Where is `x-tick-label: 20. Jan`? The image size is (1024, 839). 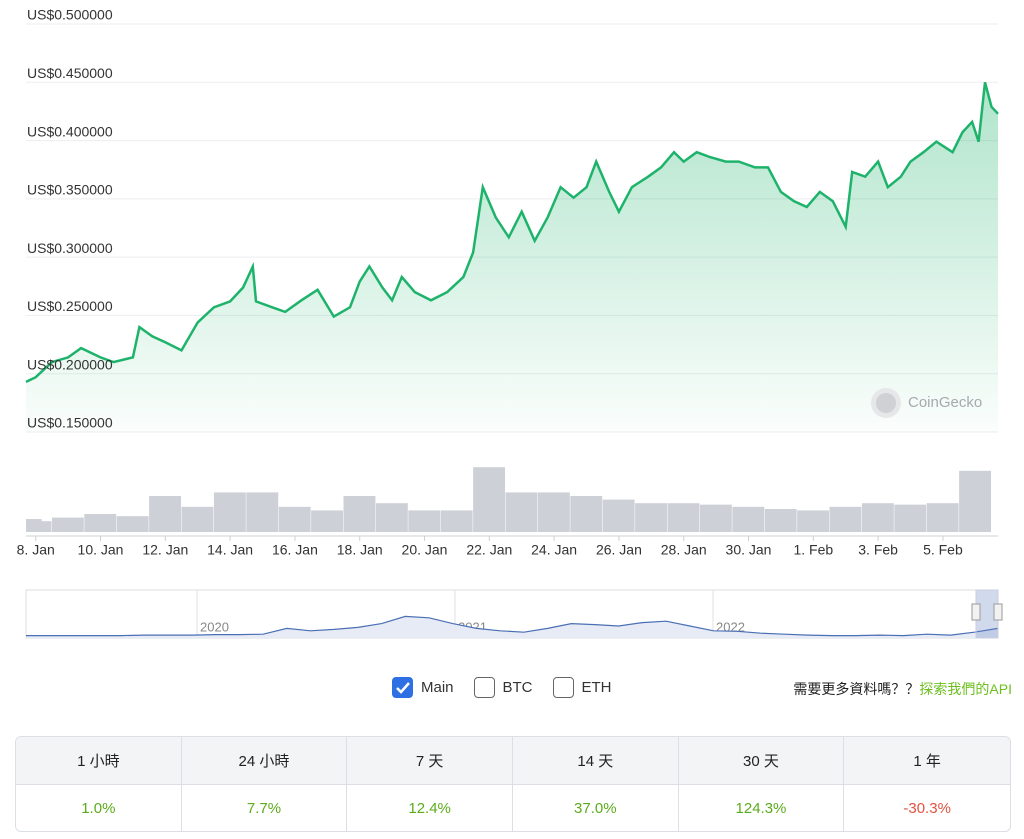 x-tick-label: 20. Jan is located at coordinates (425, 550).